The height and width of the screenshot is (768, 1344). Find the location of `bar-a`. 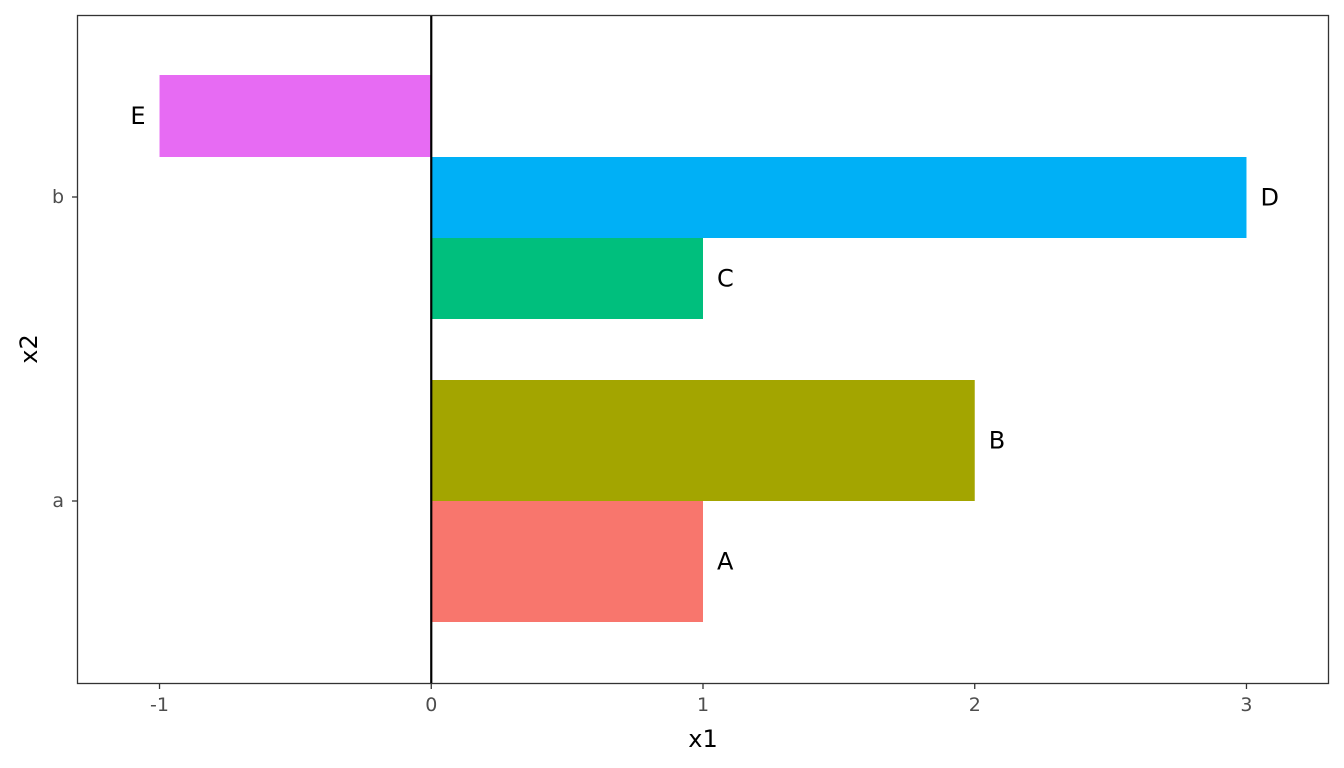

bar-a is located at coordinates (567, 561).